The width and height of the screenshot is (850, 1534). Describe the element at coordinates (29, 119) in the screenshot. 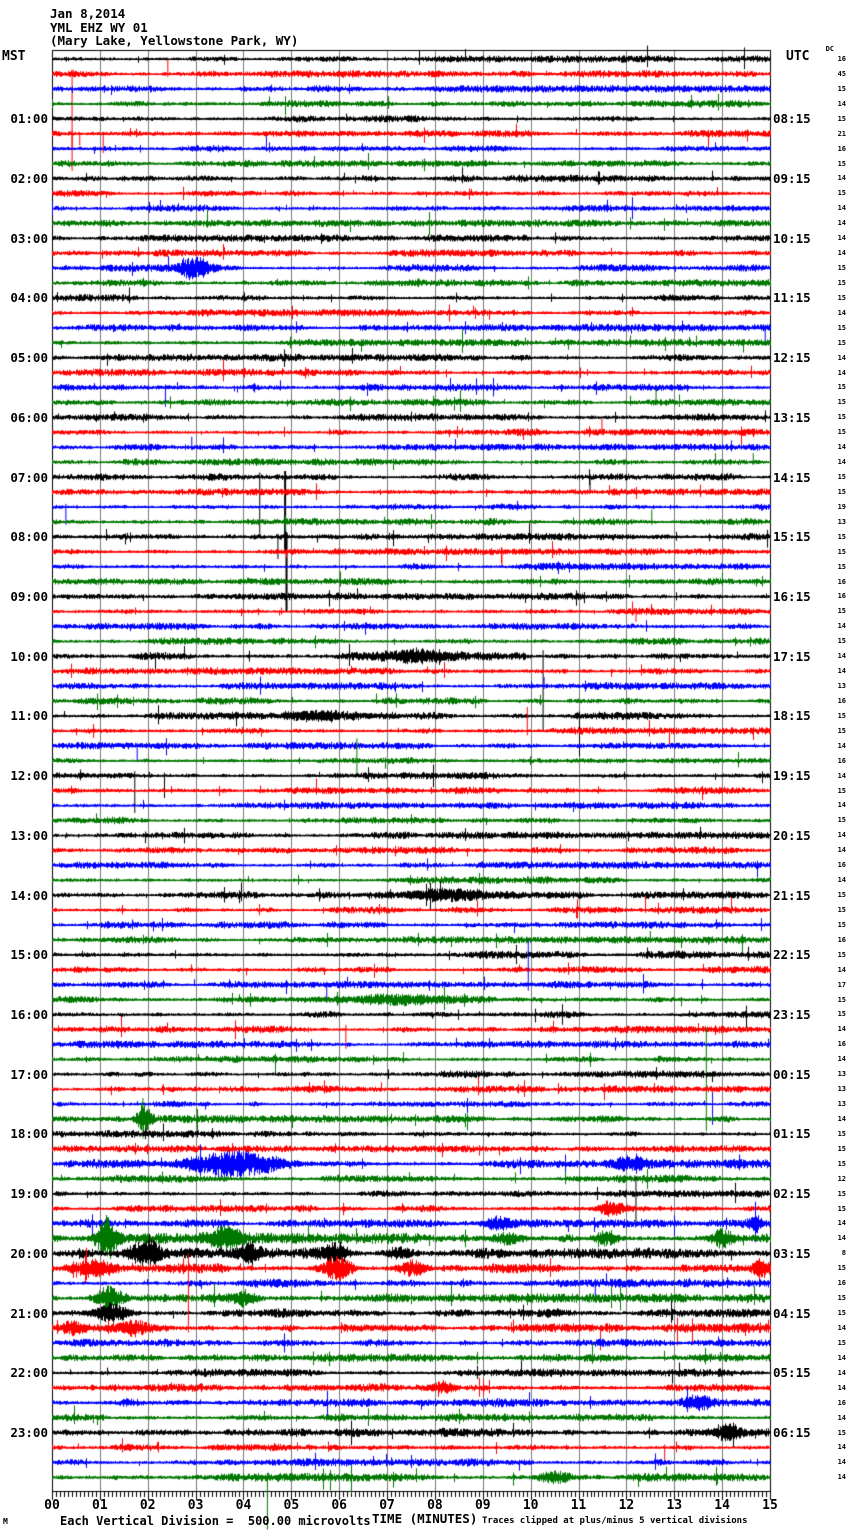

I see `mst-hour-label: 01:00` at that location.